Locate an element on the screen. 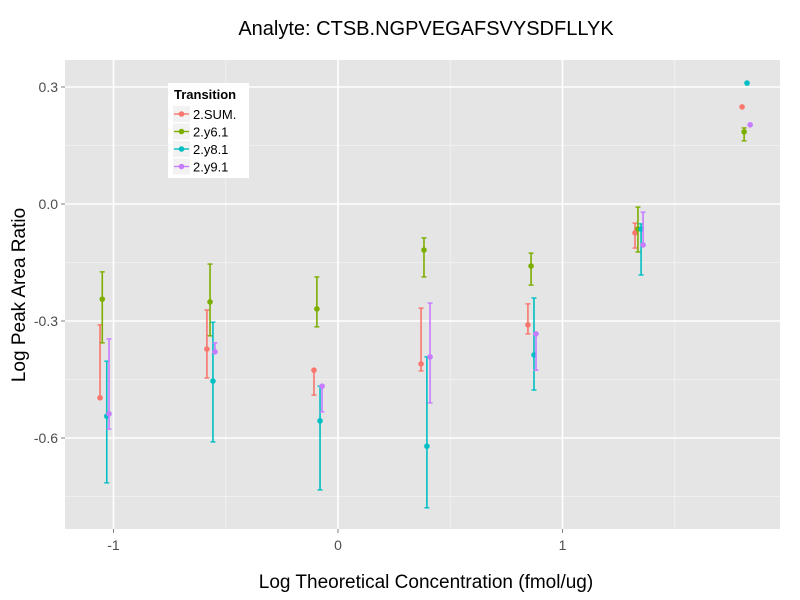 The image size is (800, 600). legend-label: 2.y6.1 is located at coordinates (210, 132).